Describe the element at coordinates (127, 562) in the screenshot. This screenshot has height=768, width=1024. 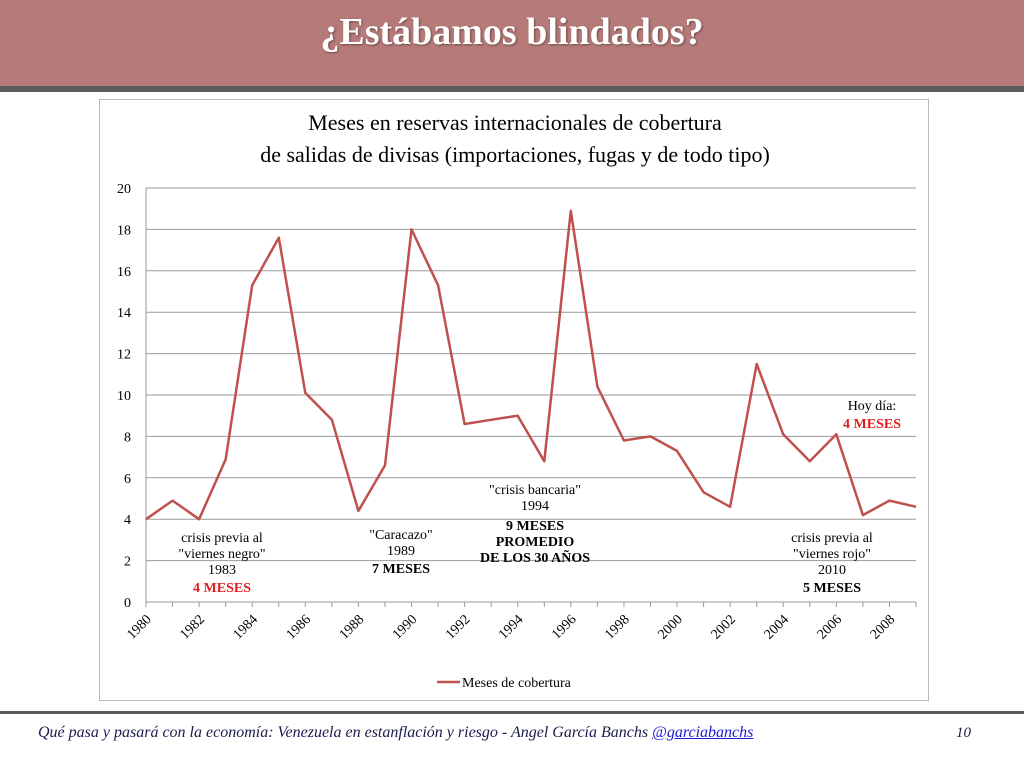
I see `y-tick-label: 2` at that location.